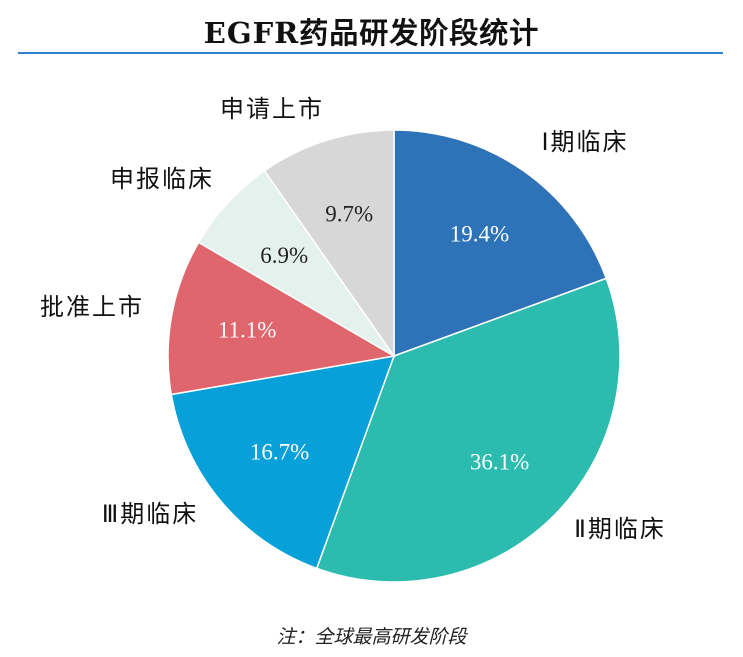 The height and width of the screenshot is (657, 743). I want to click on pie-category-label-4: 批准上市, so click(92, 307).